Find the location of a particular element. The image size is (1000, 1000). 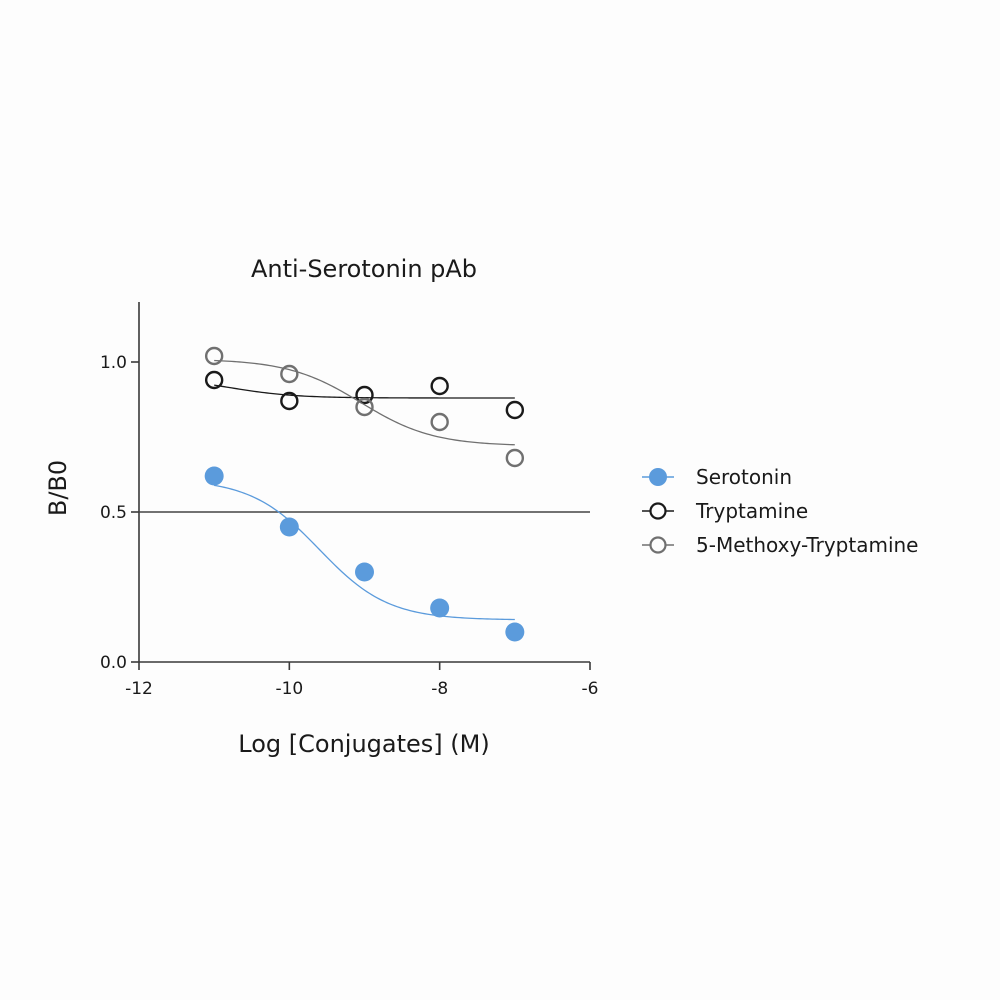

fit-curve-serotonin is located at coordinates (364, 552).